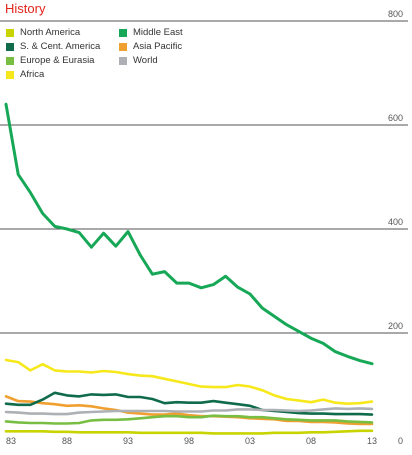 The height and width of the screenshot is (455, 412). I want to click on series-line-s-cent-america, so click(189, 403).